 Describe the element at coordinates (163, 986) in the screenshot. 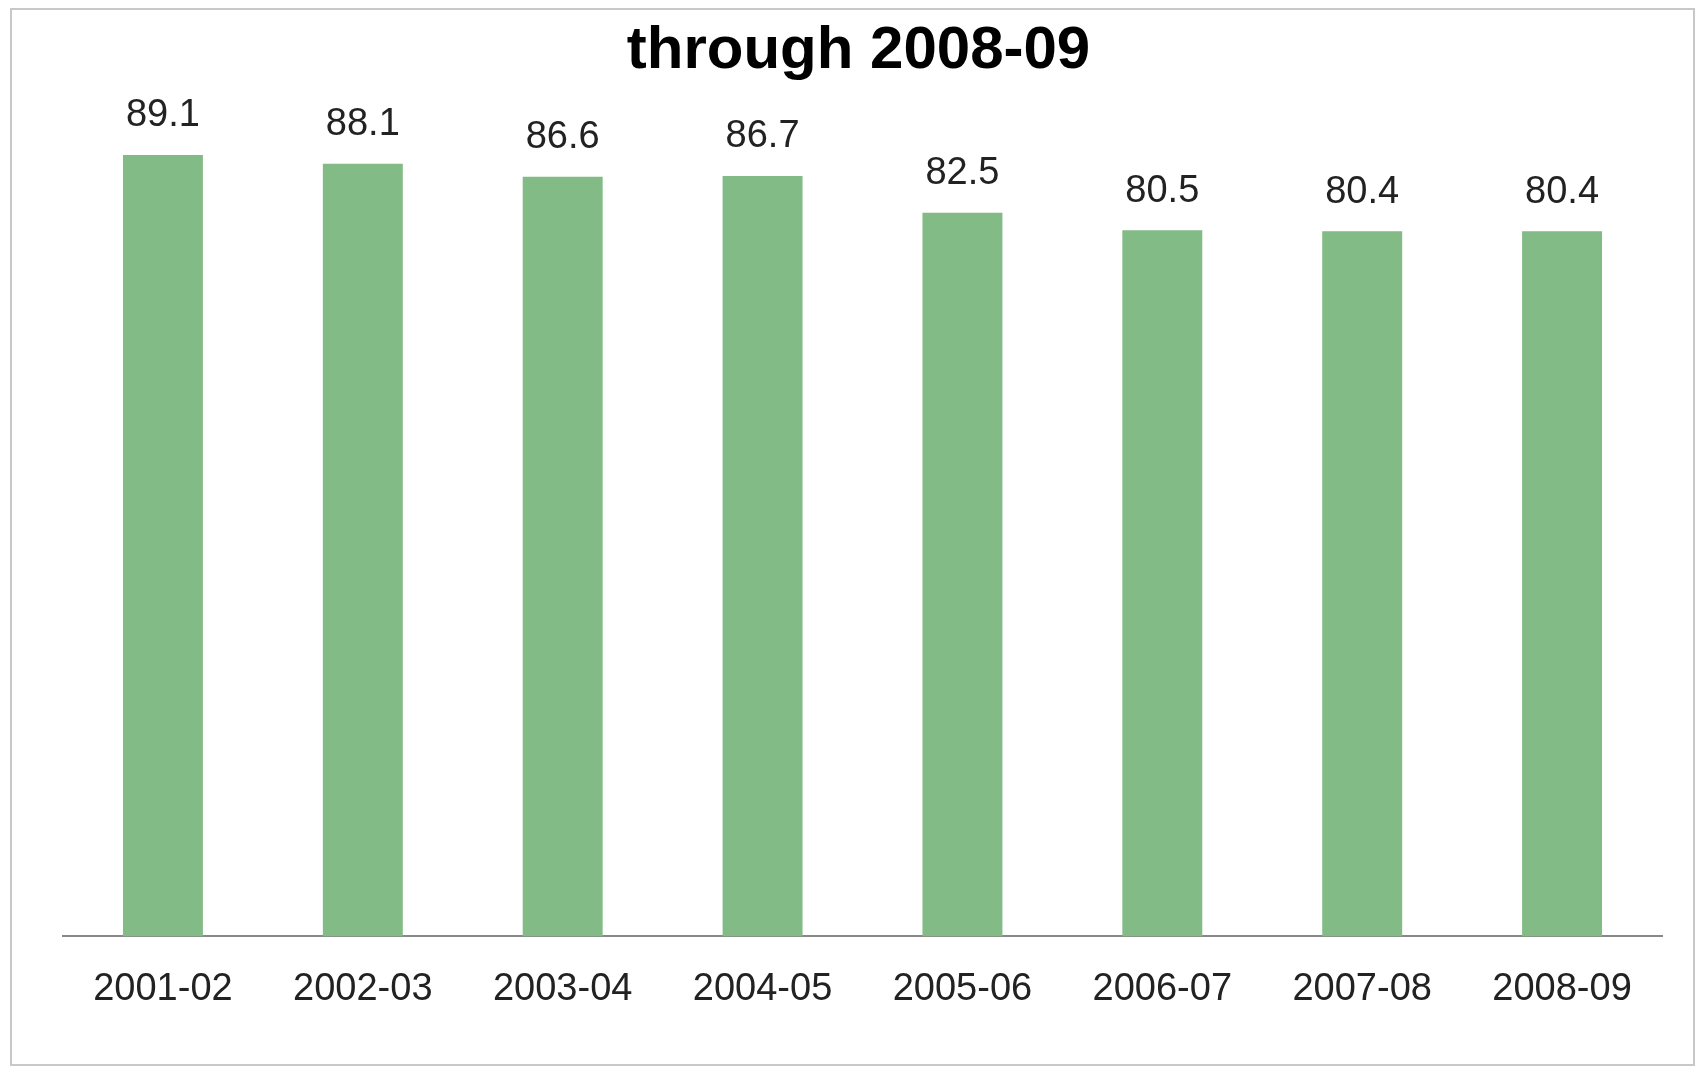

I see `x-tick-label: 2001-02` at that location.